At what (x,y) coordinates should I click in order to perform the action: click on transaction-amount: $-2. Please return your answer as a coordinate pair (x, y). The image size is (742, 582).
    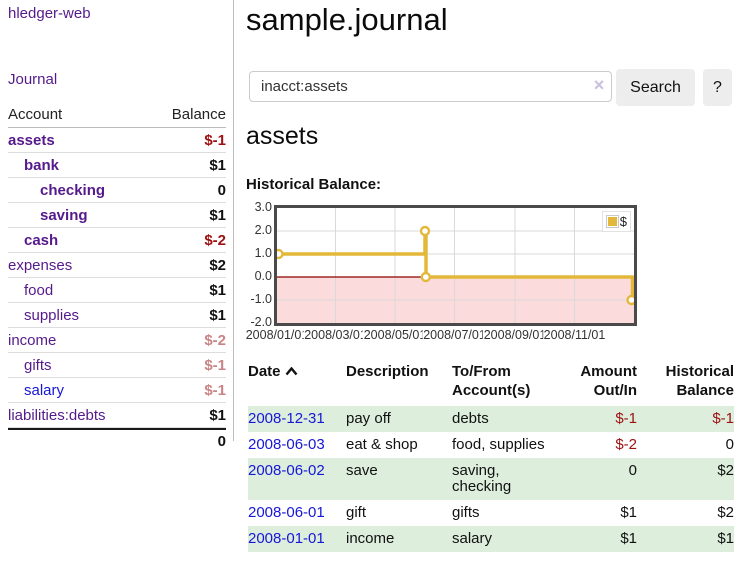
    Looking at the image, I should click on (626, 444).